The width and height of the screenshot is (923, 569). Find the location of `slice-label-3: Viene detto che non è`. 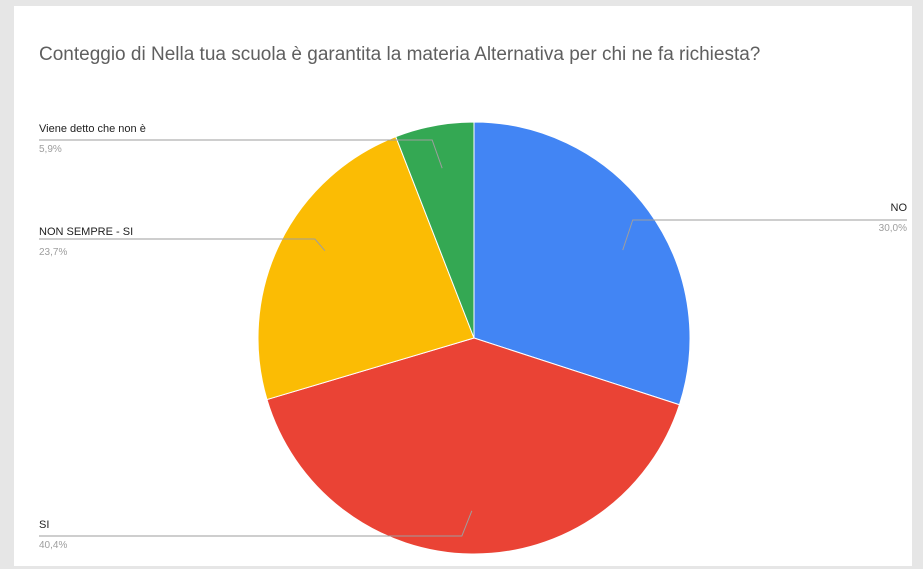

slice-label-3: Viene detto che non è is located at coordinates (92, 129).